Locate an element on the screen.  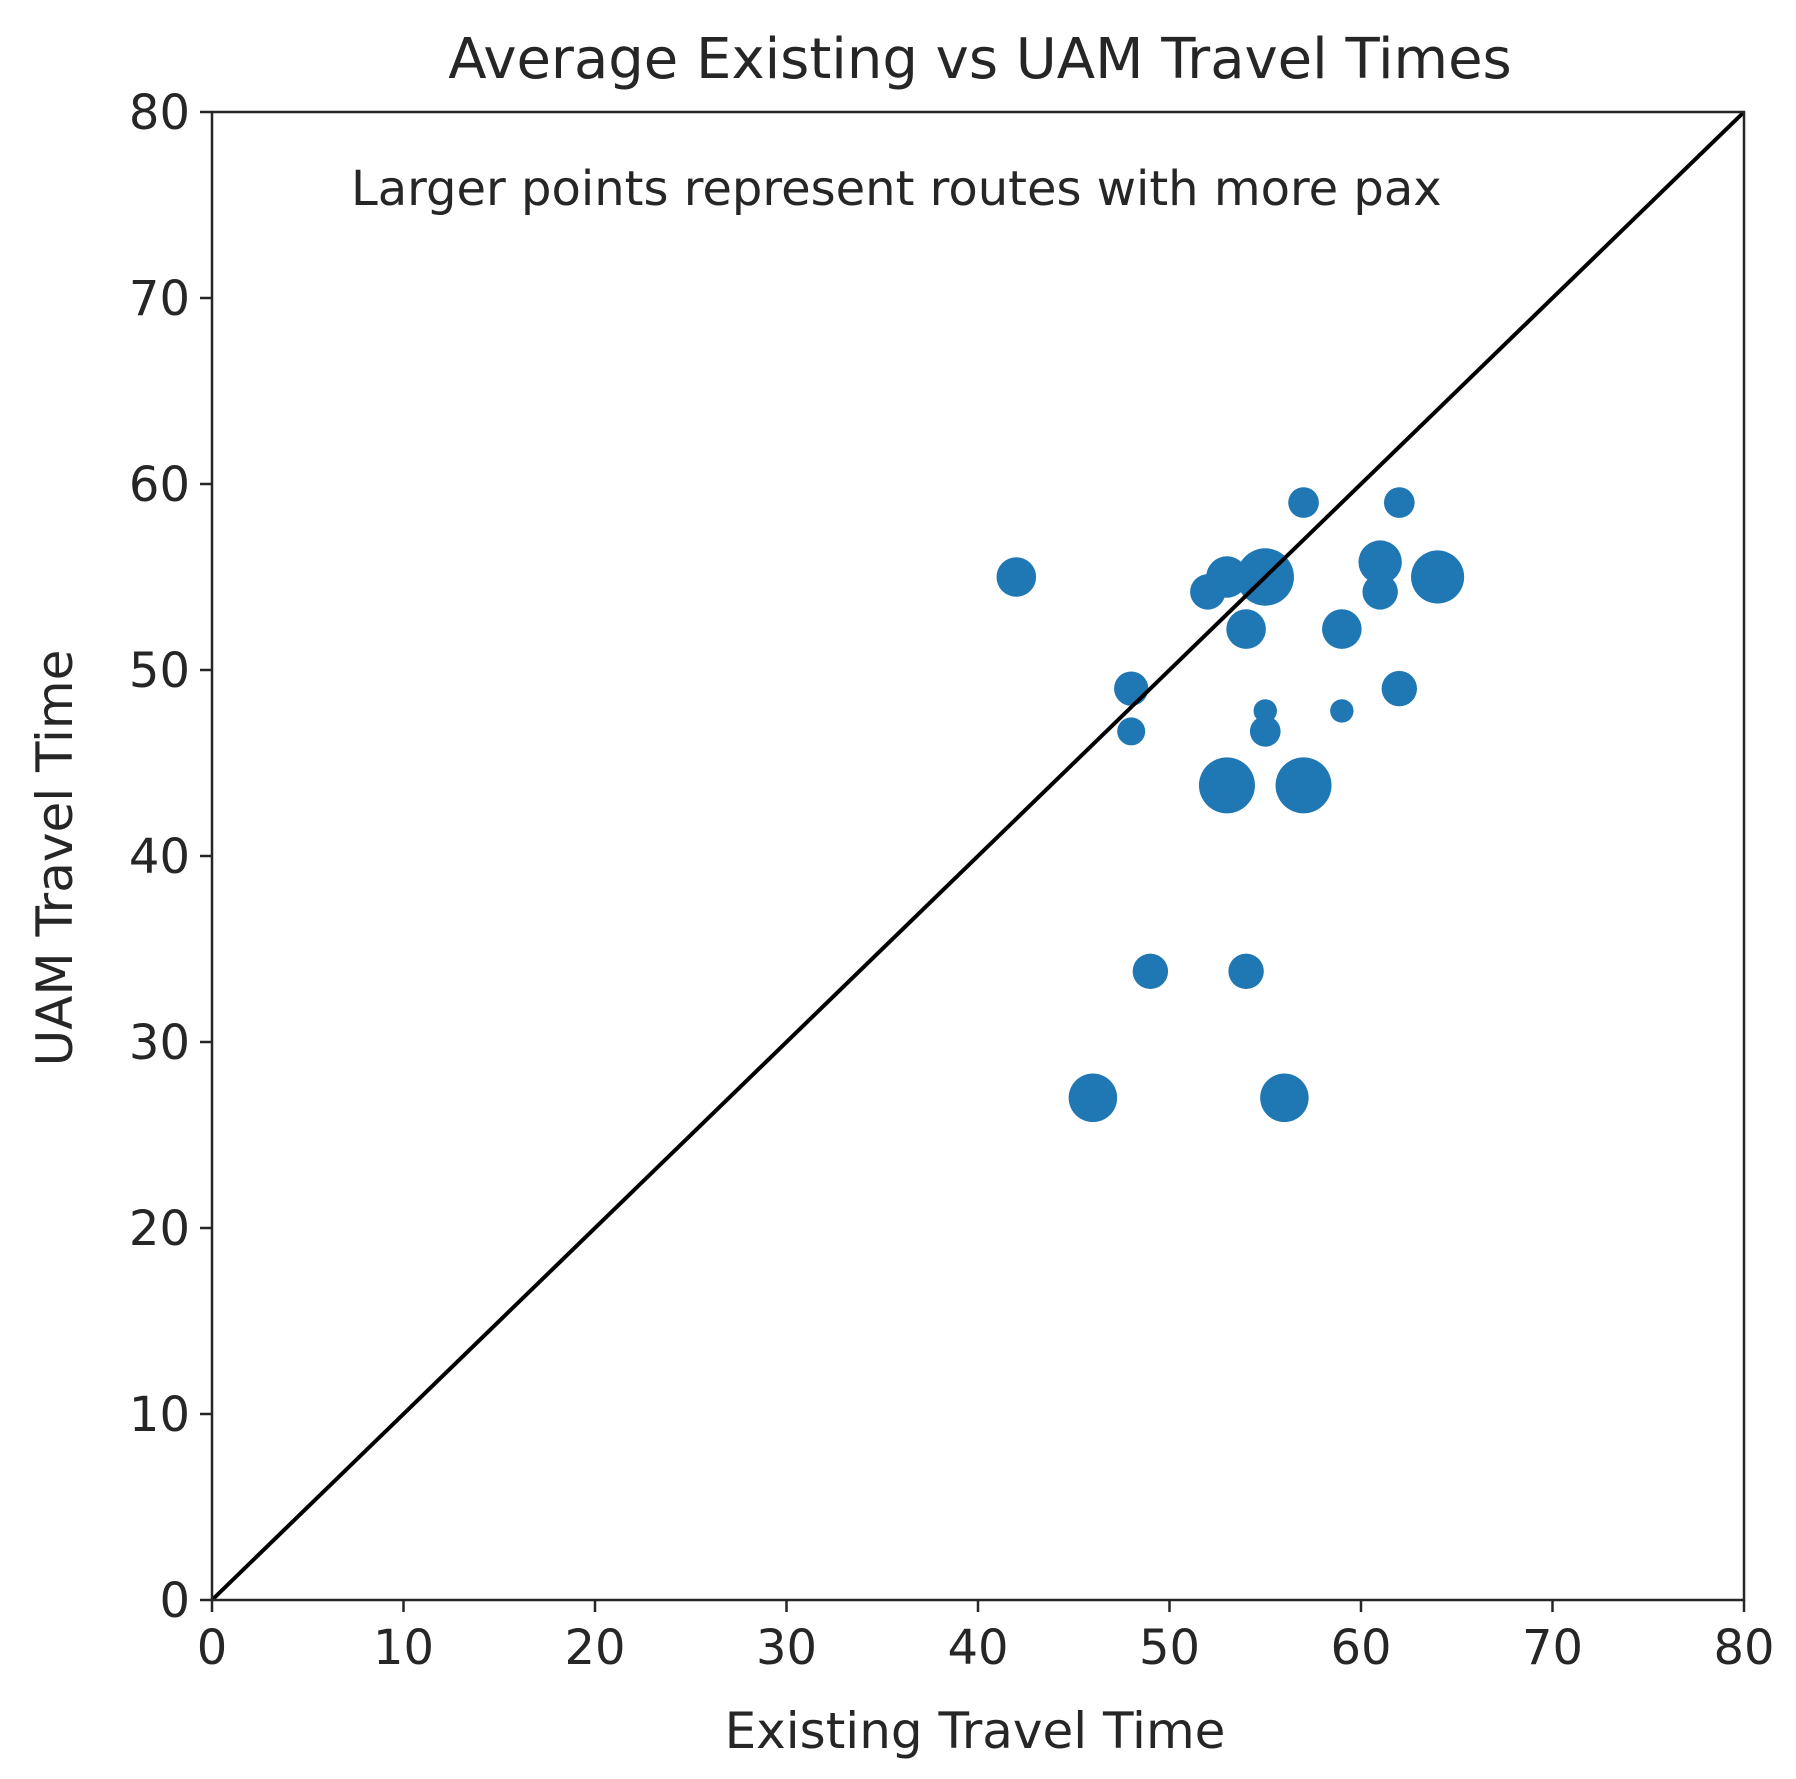
y-tick-label-50: 50 is located at coordinates (159, 671).